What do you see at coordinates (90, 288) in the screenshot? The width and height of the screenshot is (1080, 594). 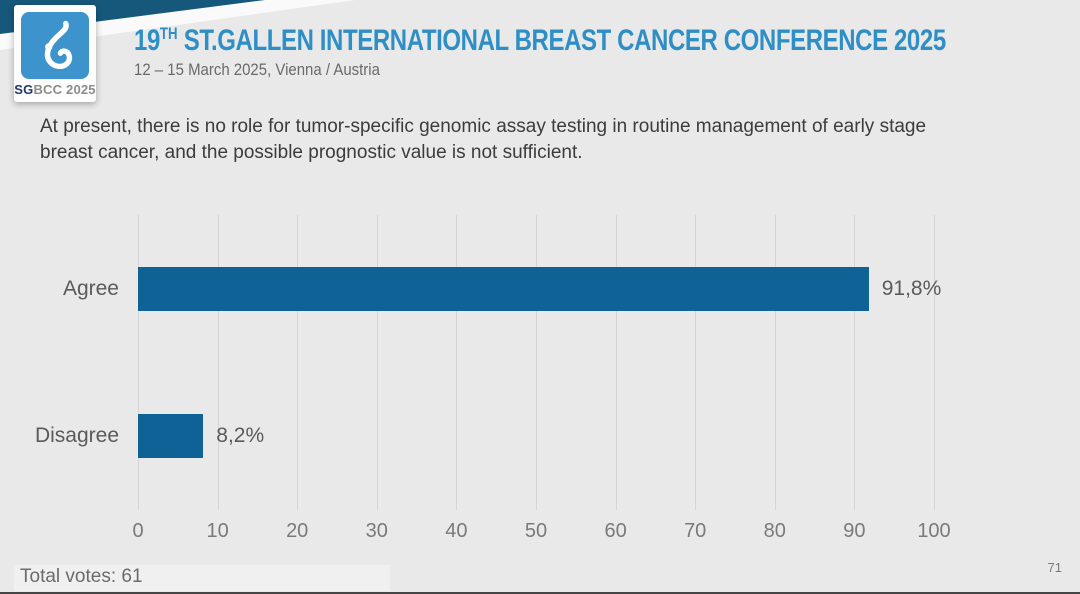 I see `category-label-agree: Agree` at bounding box center [90, 288].